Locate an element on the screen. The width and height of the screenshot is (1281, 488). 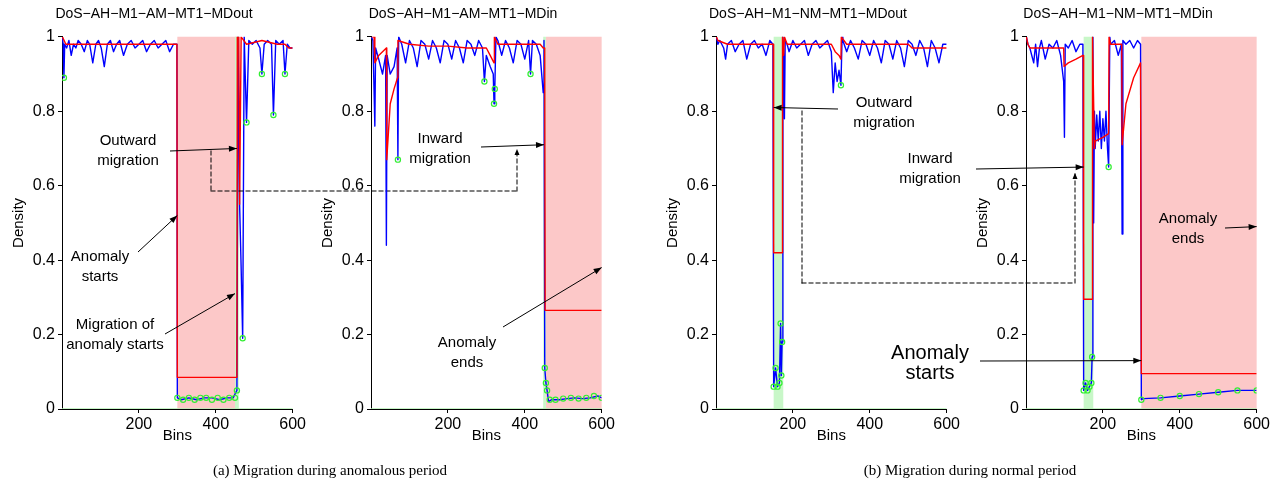
chart-title: DoS−AH−M1−AM−MT1−MDin is located at coordinates (463, 13).